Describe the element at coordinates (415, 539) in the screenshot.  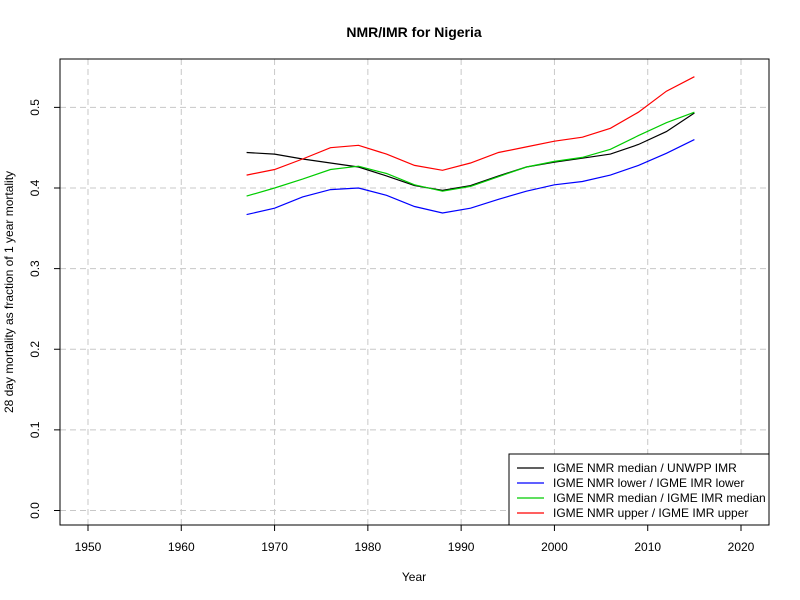
I see `x-axis: 1950 1960 1970 1980 1990 2000 2010 2020` at that location.